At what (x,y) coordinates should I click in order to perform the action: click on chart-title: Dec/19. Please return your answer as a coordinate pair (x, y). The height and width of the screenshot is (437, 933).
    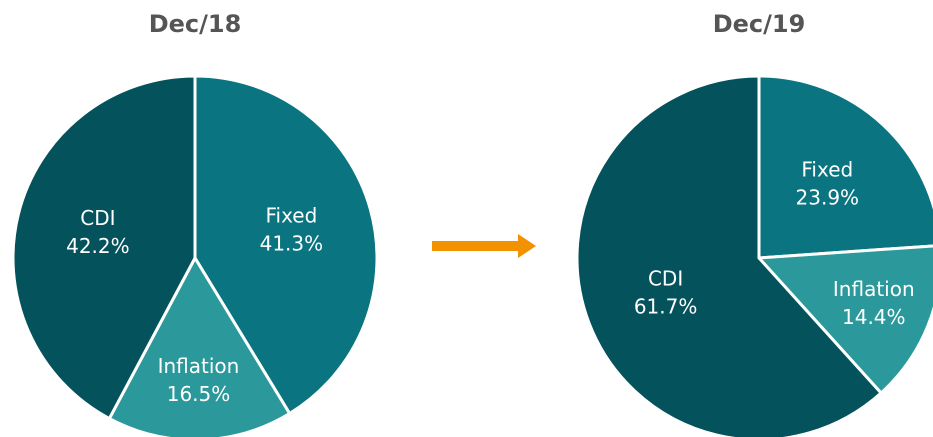
    Looking at the image, I should click on (759, 24).